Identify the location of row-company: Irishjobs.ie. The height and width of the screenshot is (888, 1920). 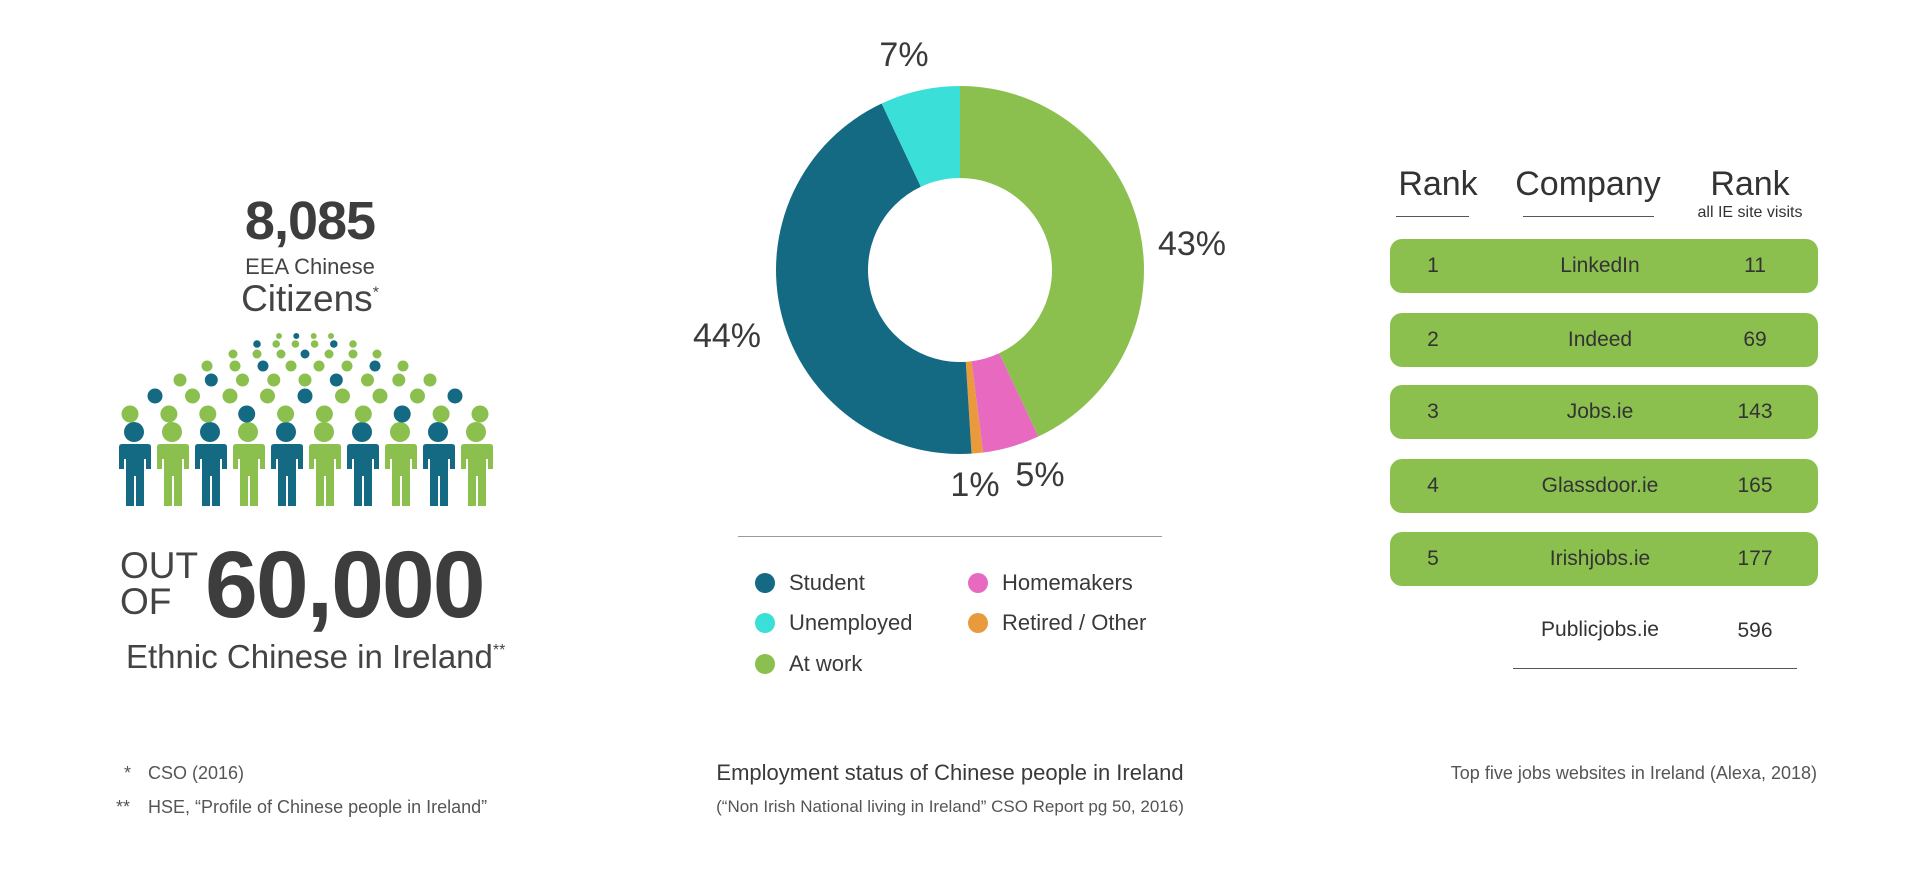
(1600, 558).